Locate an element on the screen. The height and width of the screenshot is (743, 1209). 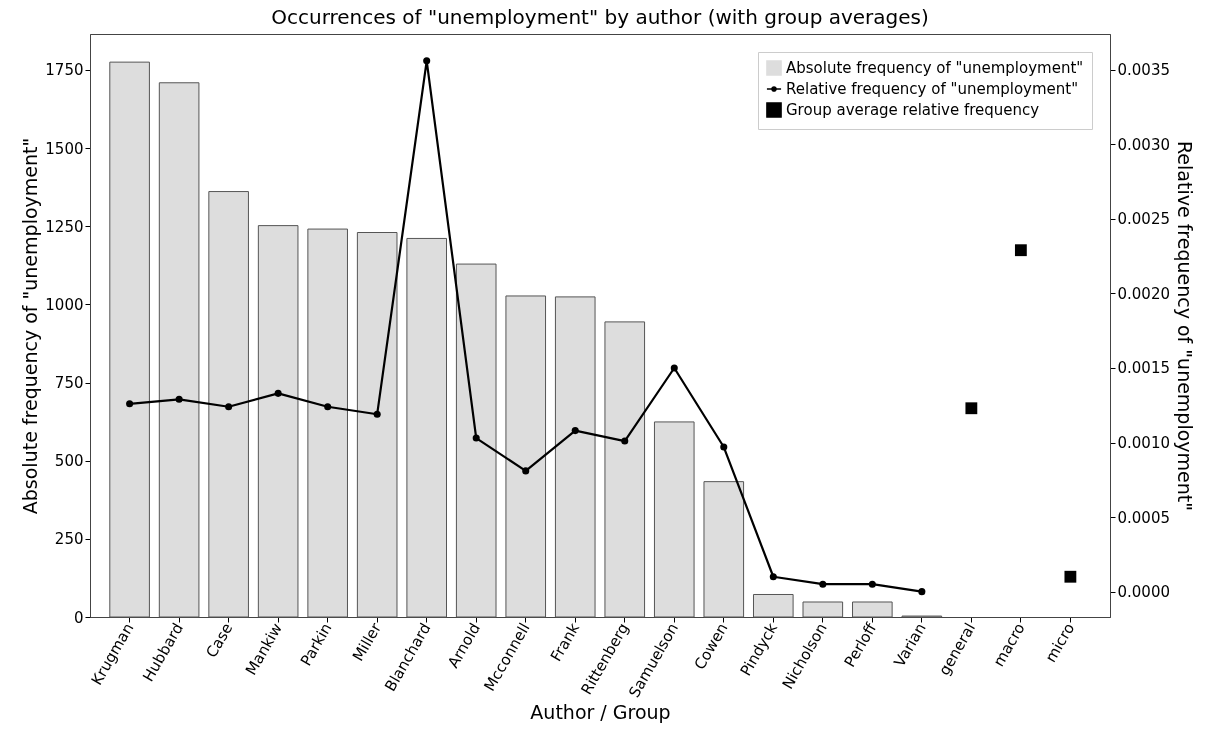
x-axis-title: Author / Group is located at coordinates (600, 712).